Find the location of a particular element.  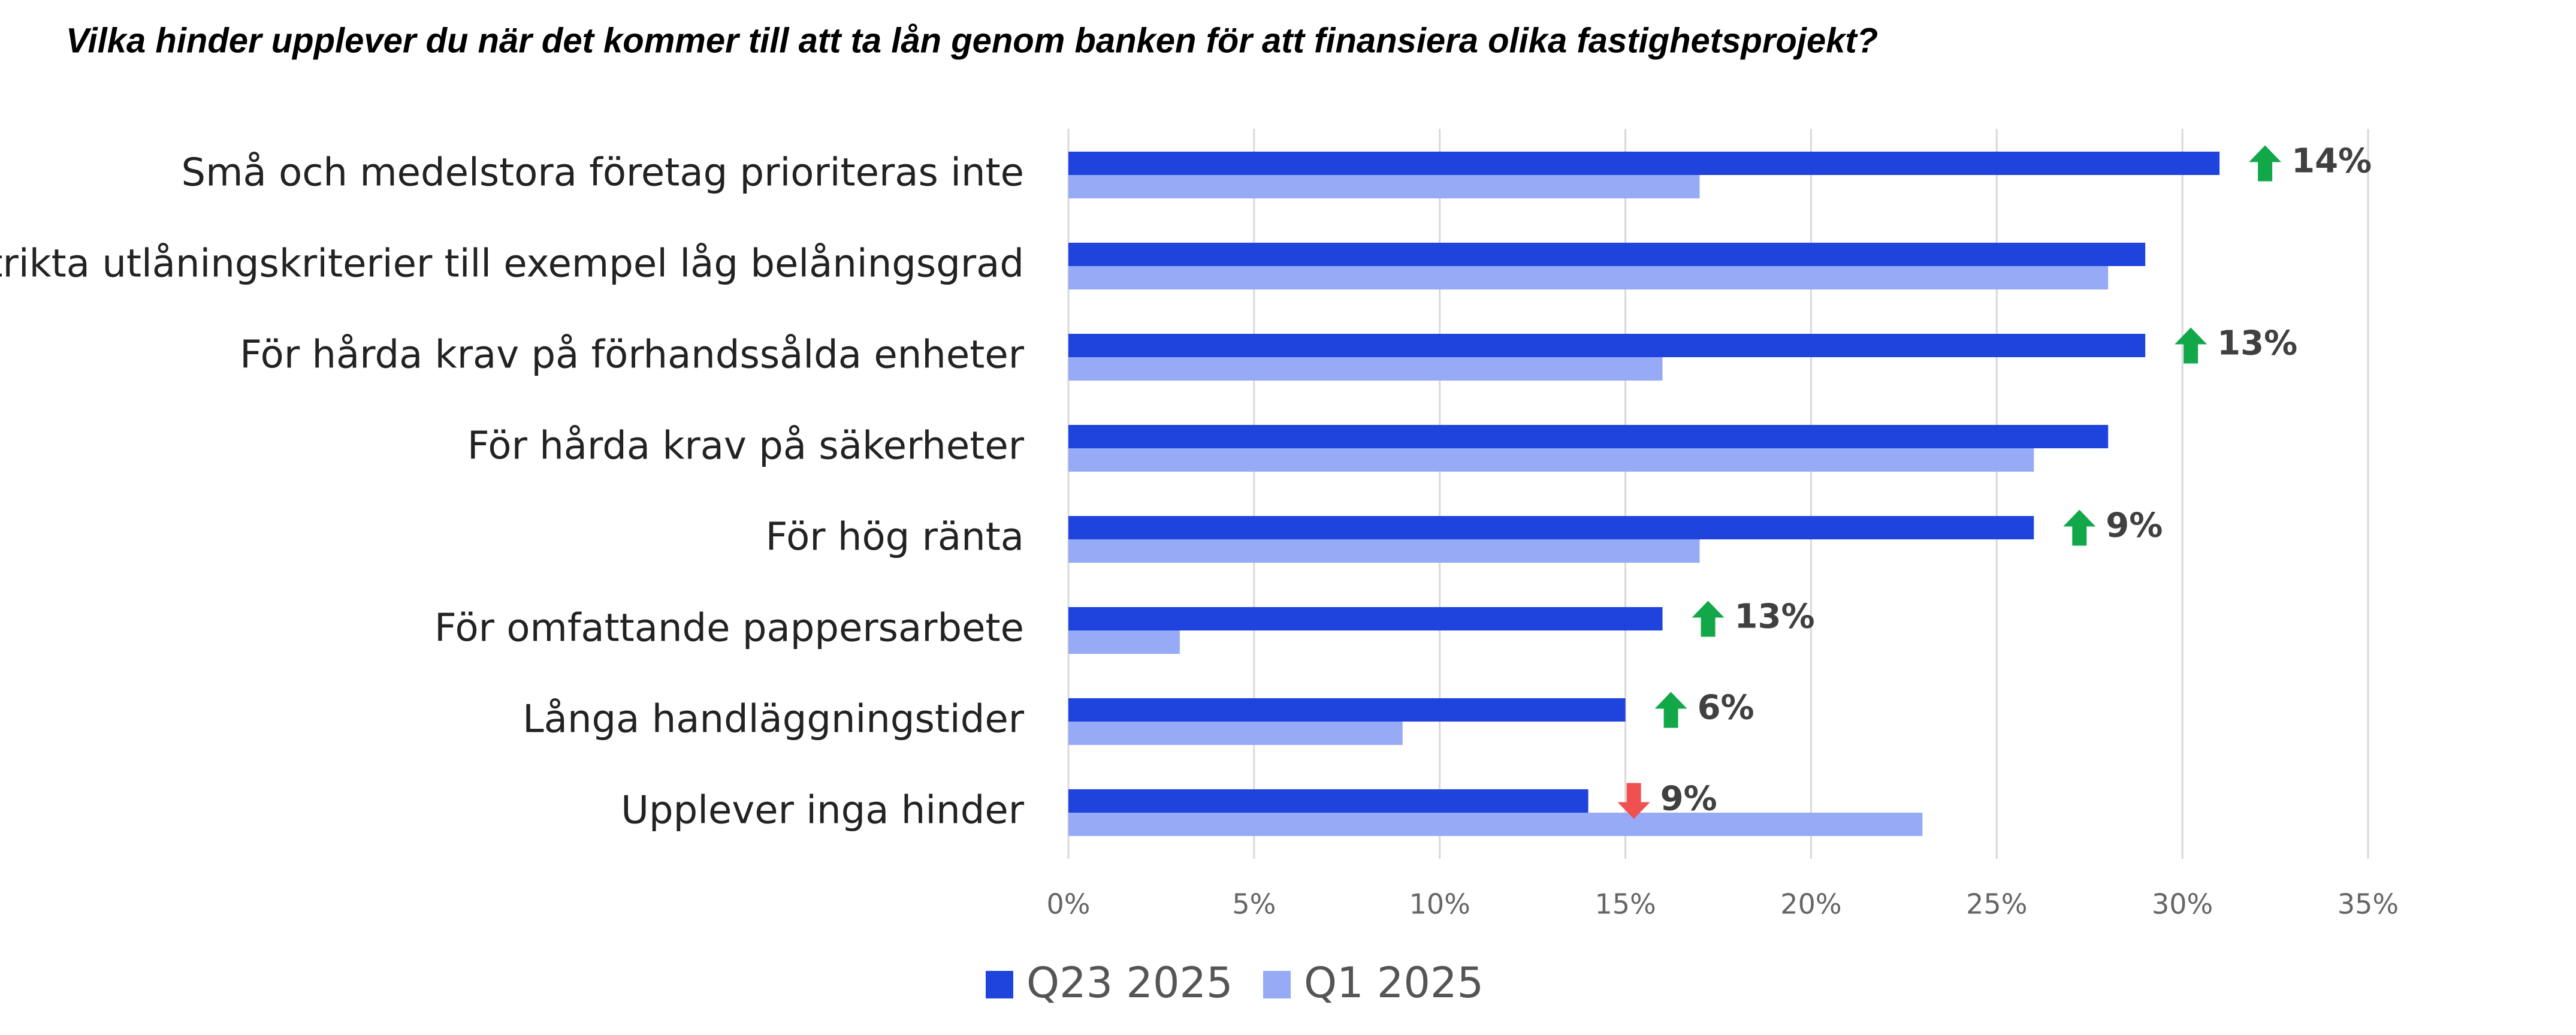

x-tick-label: 30% is located at coordinates (2182, 904).